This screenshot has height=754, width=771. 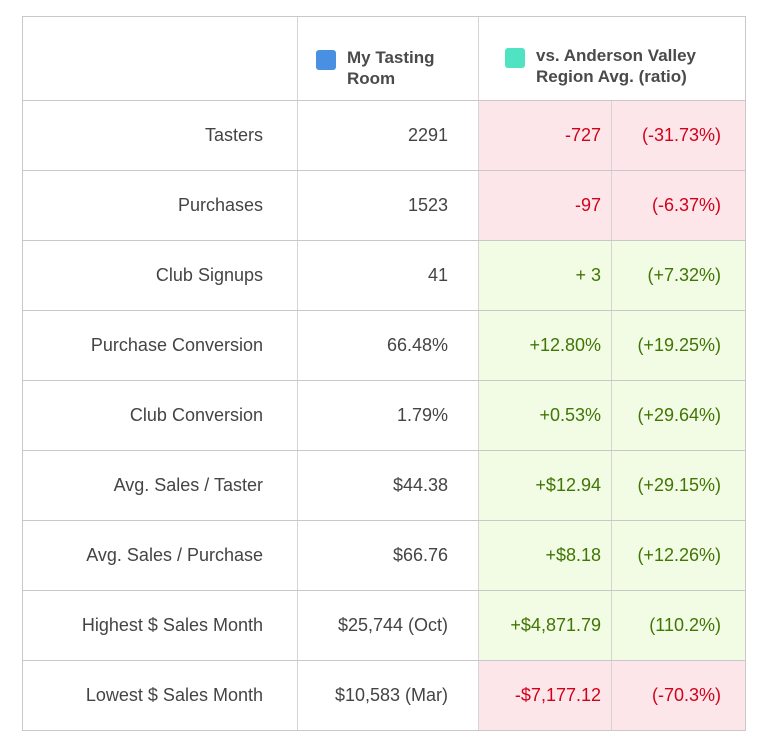 I want to click on region-ratio-value: (+19.25%), so click(x=678, y=345).